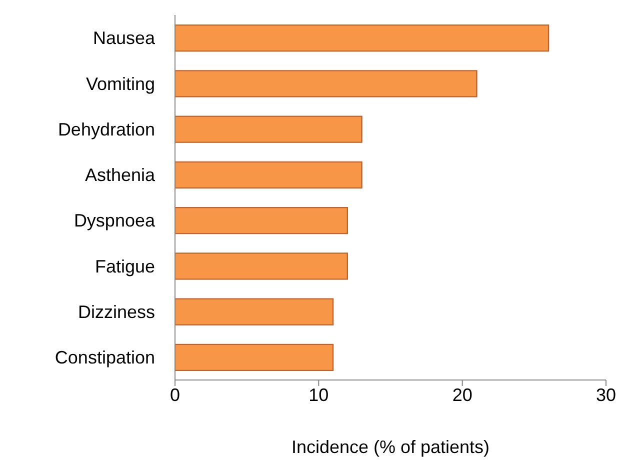 The height and width of the screenshot is (463, 623). I want to click on y-tick-label: Fatigue, so click(124, 266).